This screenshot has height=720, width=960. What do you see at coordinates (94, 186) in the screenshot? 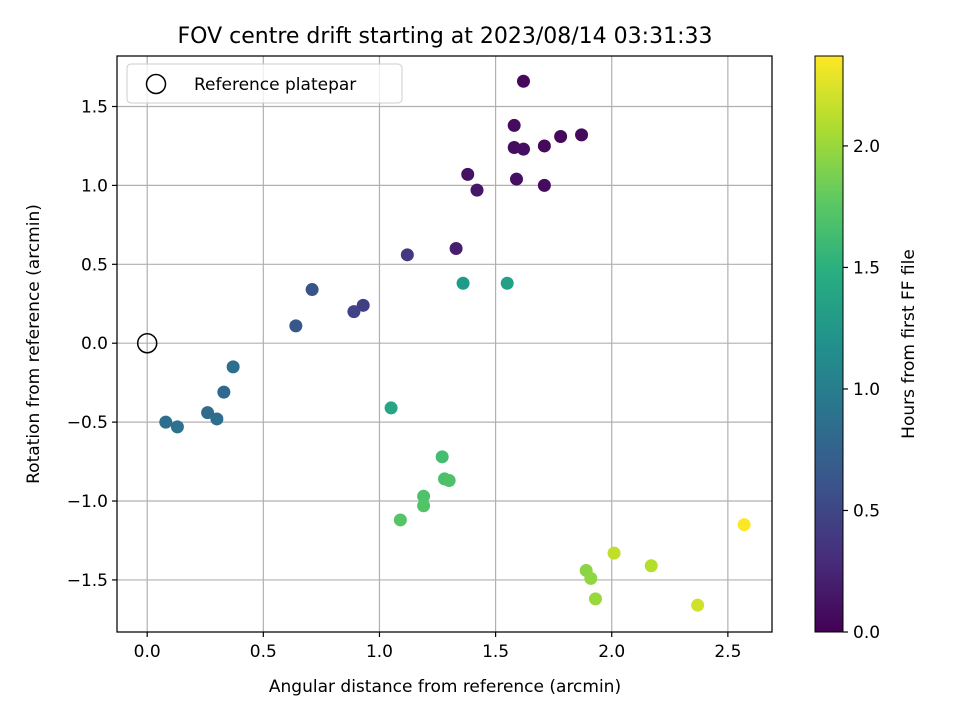
I see `y-tick-label: 1.0` at bounding box center [94, 186].